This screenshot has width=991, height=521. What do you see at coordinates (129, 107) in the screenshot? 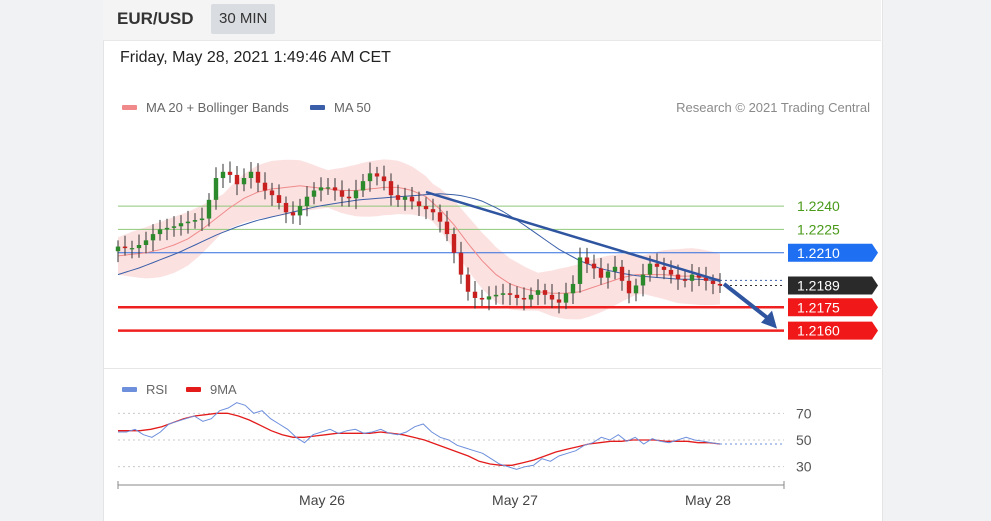
I see `ma20-swatch` at bounding box center [129, 107].